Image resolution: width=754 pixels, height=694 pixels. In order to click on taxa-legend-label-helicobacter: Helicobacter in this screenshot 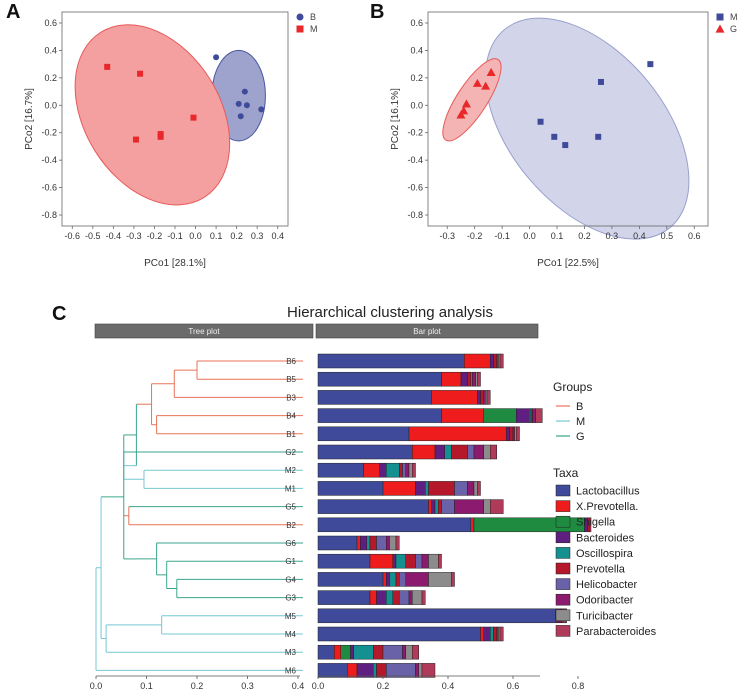, I will do `click(606, 585)`.